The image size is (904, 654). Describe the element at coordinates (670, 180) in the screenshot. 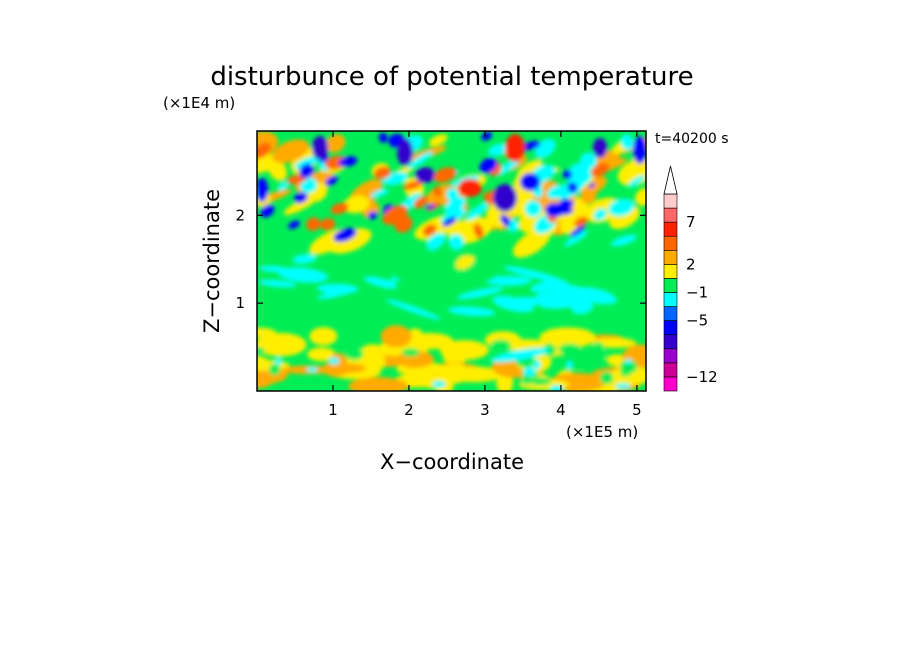

I see `colorbar-extend-arrow` at that location.